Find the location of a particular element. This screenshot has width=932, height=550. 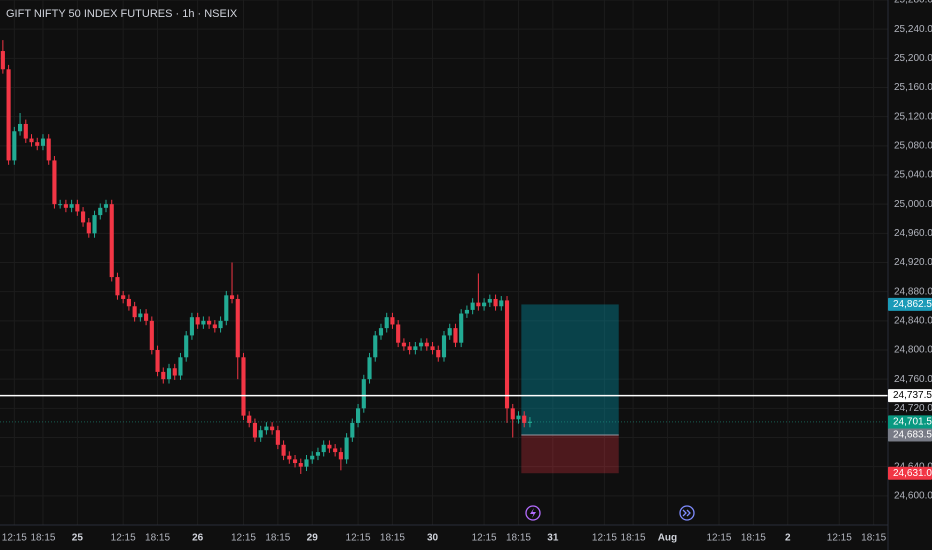

price-tag-label: 24,737.5 is located at coordinates (912, 395).